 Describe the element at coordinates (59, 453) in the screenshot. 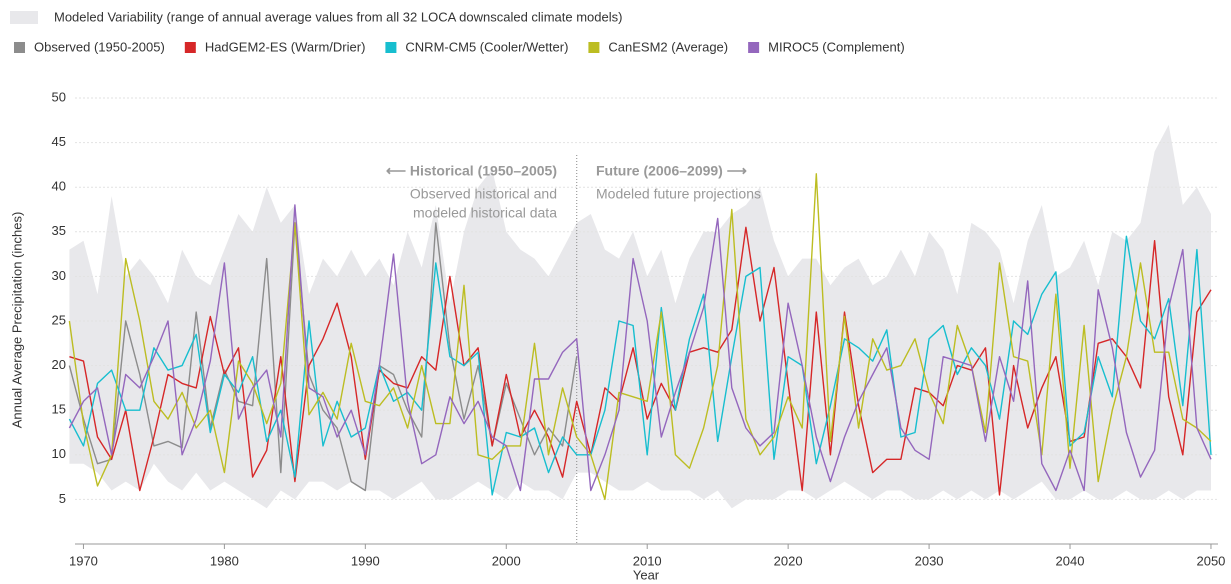

I see `y-tick-label: 10` at that location.